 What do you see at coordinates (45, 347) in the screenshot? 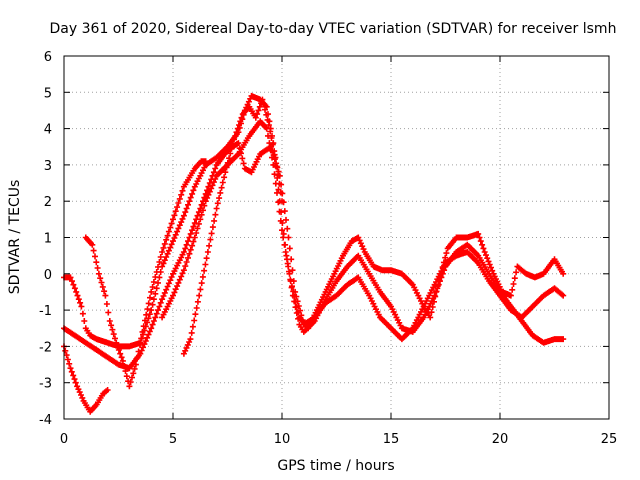
I see `y-tick-label: -2` at bounding box center [45, 347].